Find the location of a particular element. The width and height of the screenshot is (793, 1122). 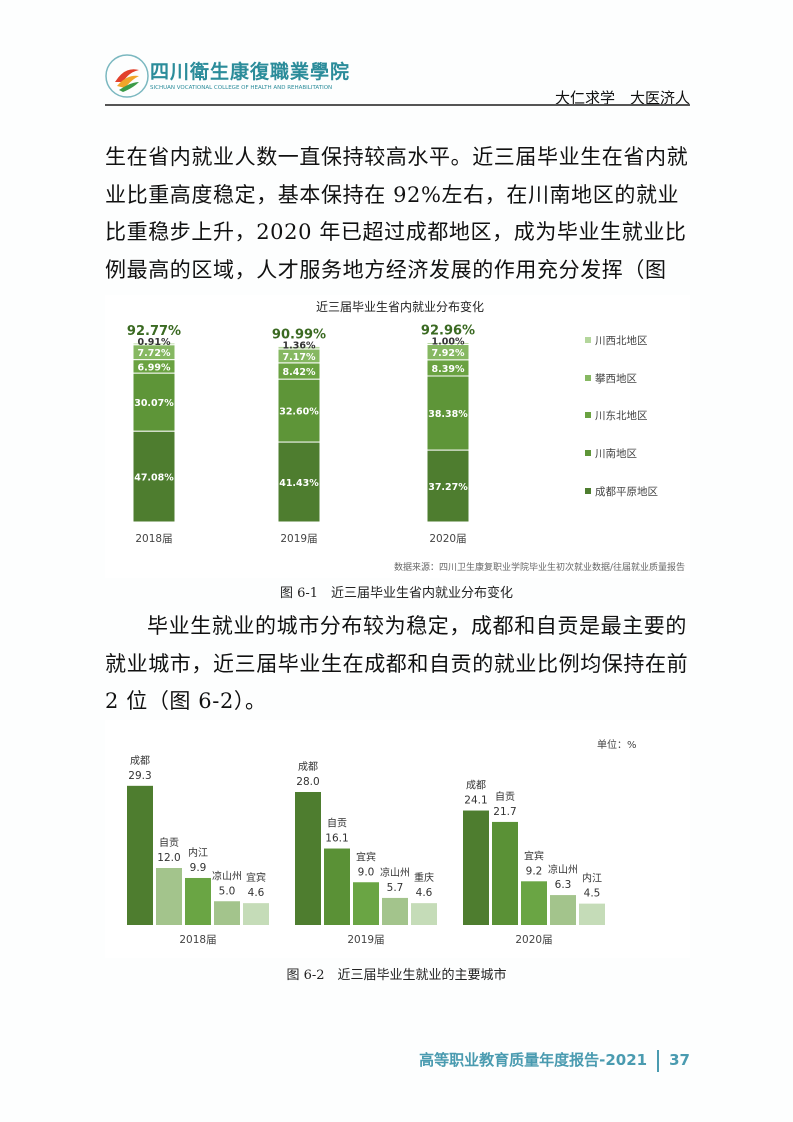

segment-label: 8.42% is located at coordinates (299, 372).